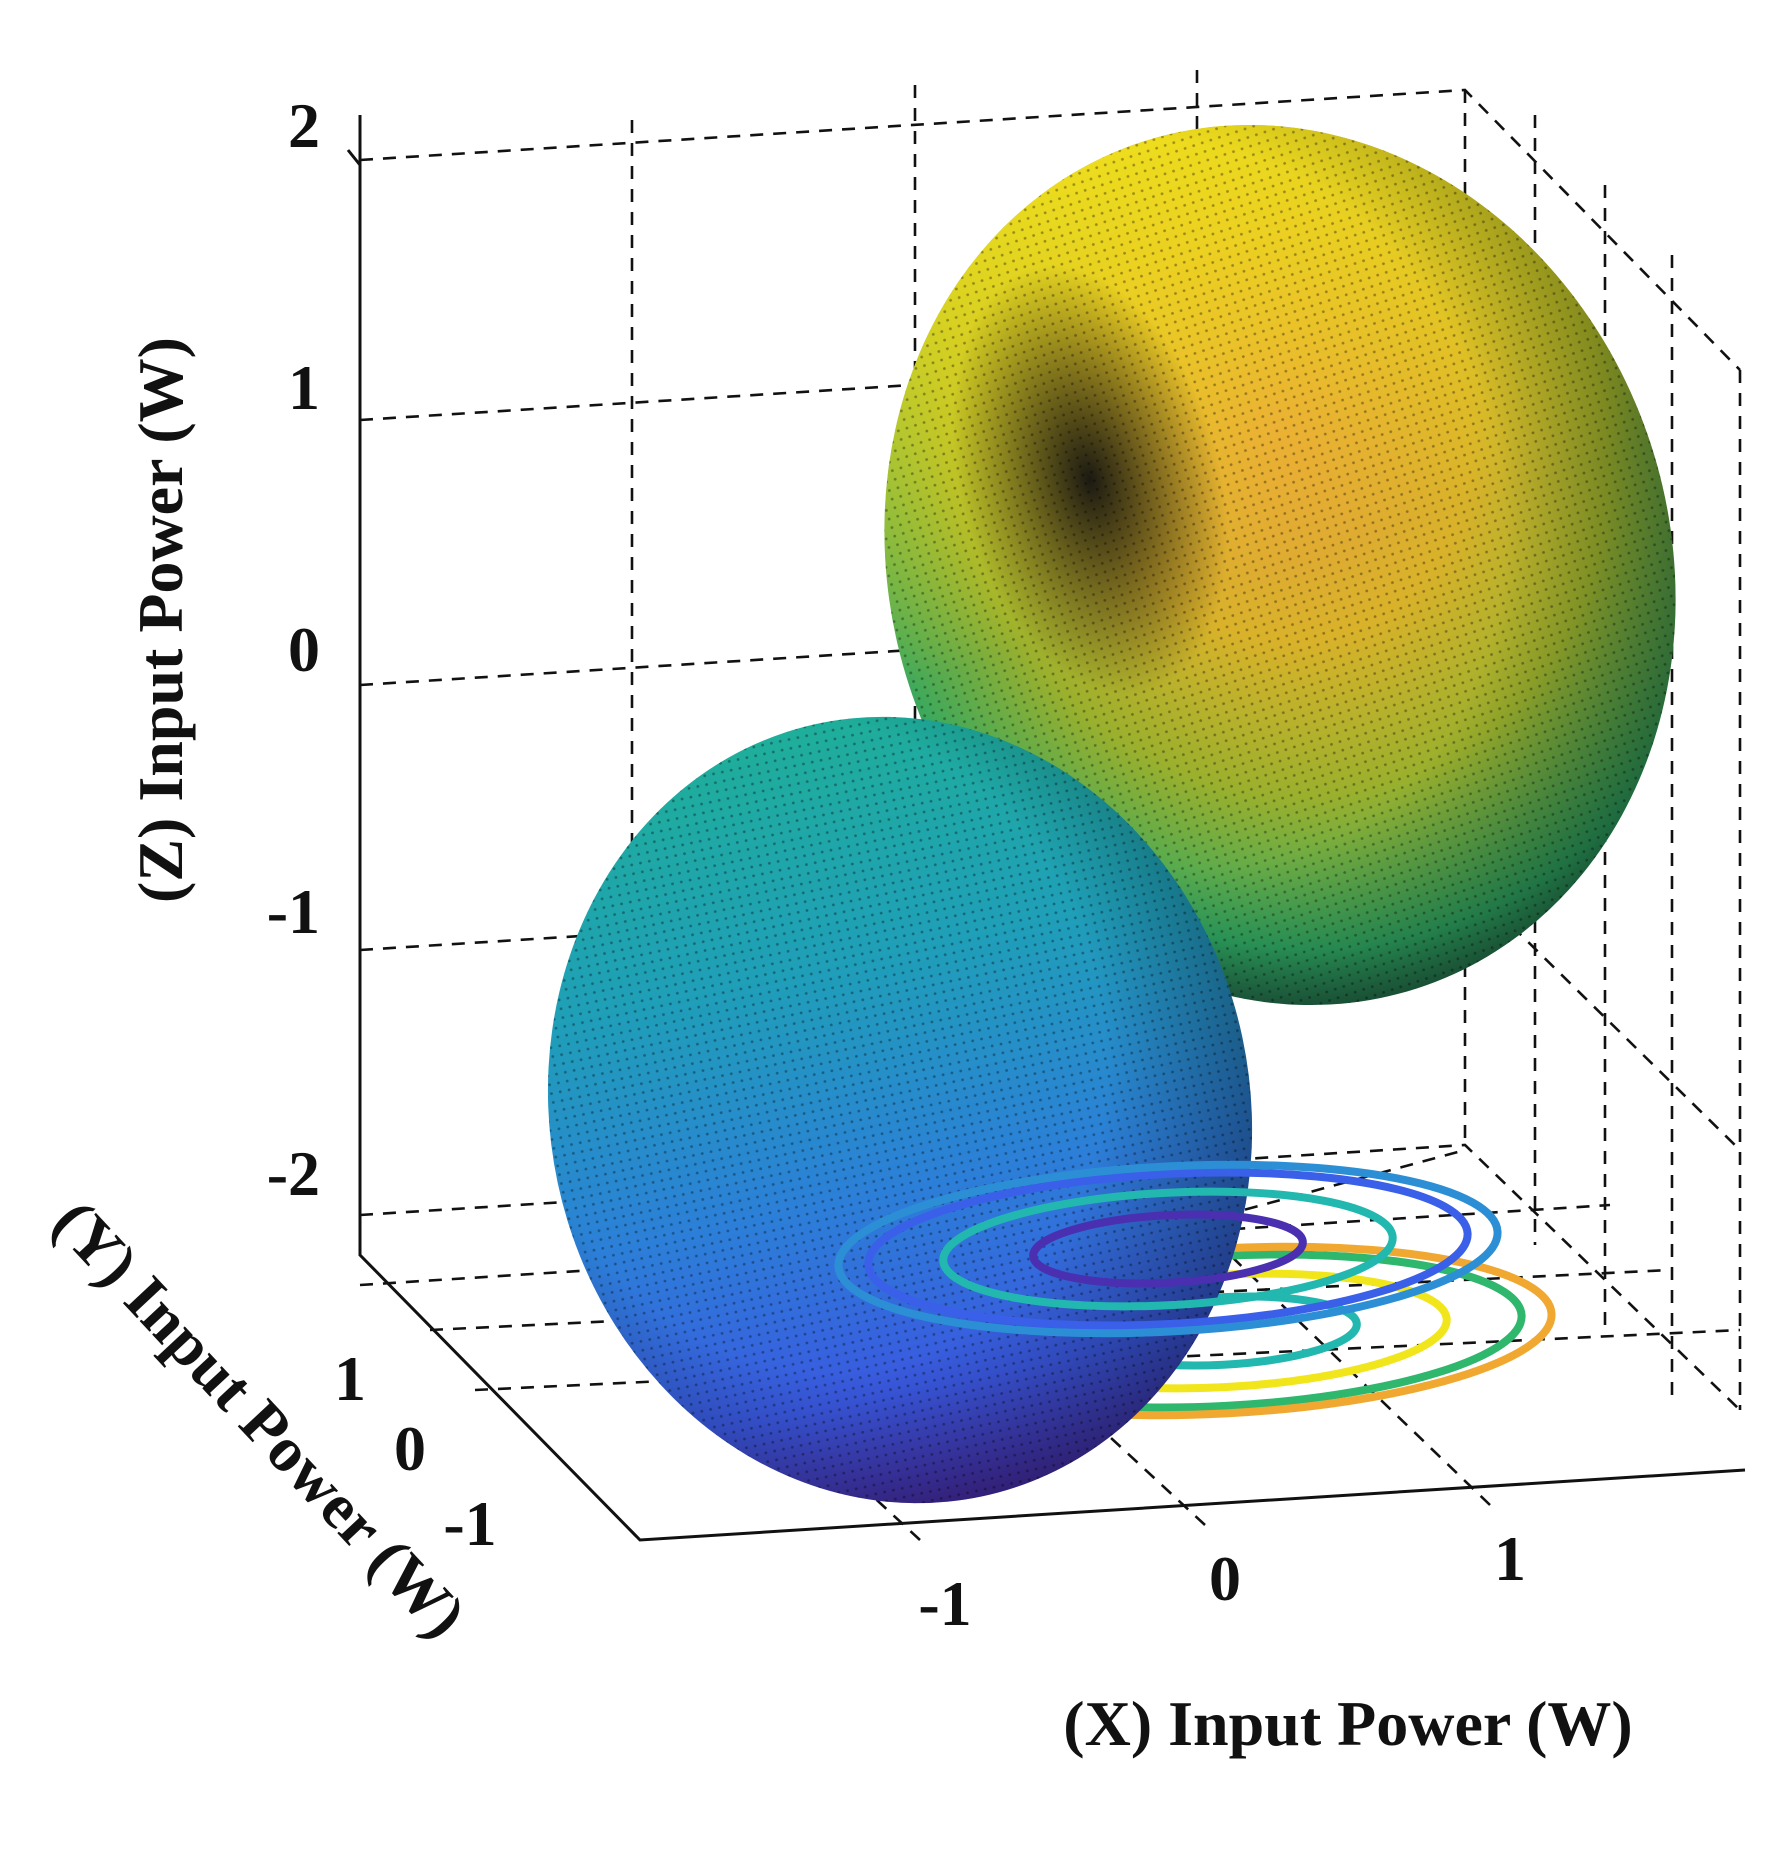 Image resolution: width=1790 pixels, height=1866 pixels. Describe the element at coordinates (469, 1523) in the screenshot. I see `y-tick-label: -1` at that location.